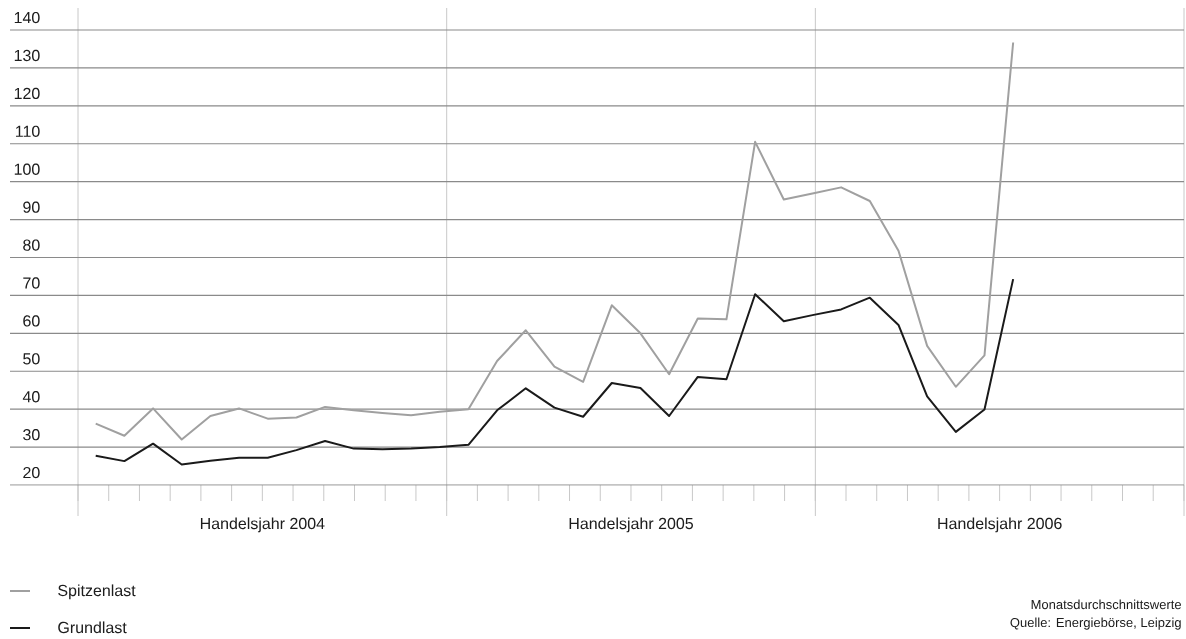  I want to click on text: Handelsjahr 2005, so click(631, 525).